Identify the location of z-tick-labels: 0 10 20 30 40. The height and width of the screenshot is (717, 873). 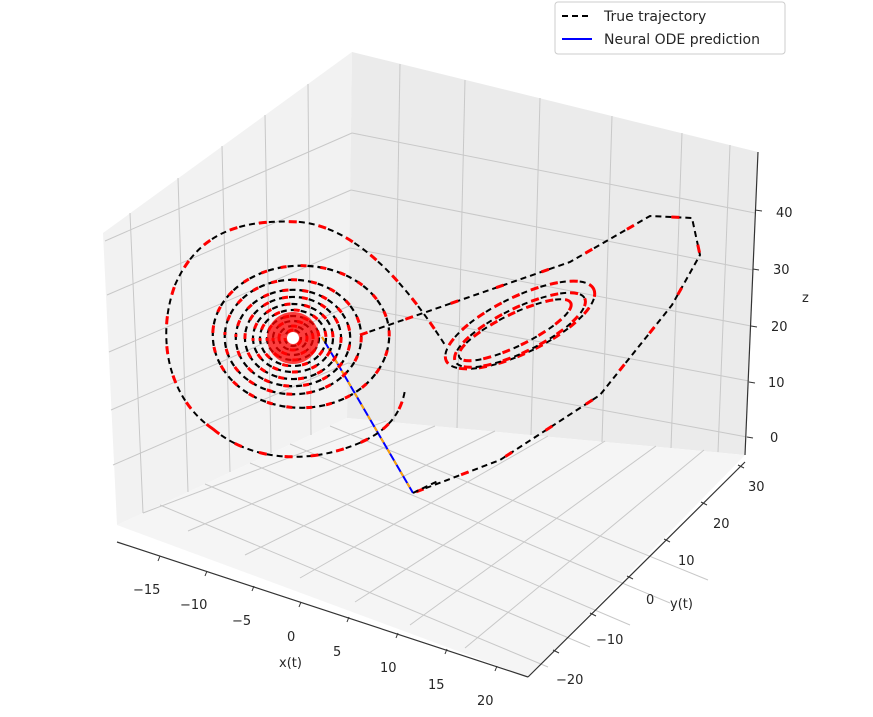
(780, 326).